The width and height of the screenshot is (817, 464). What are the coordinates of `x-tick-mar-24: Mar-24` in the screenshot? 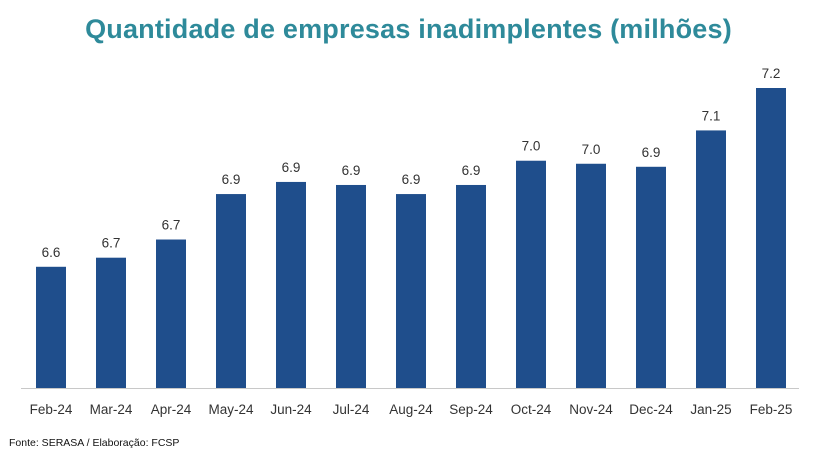 It's located at (111, 409).